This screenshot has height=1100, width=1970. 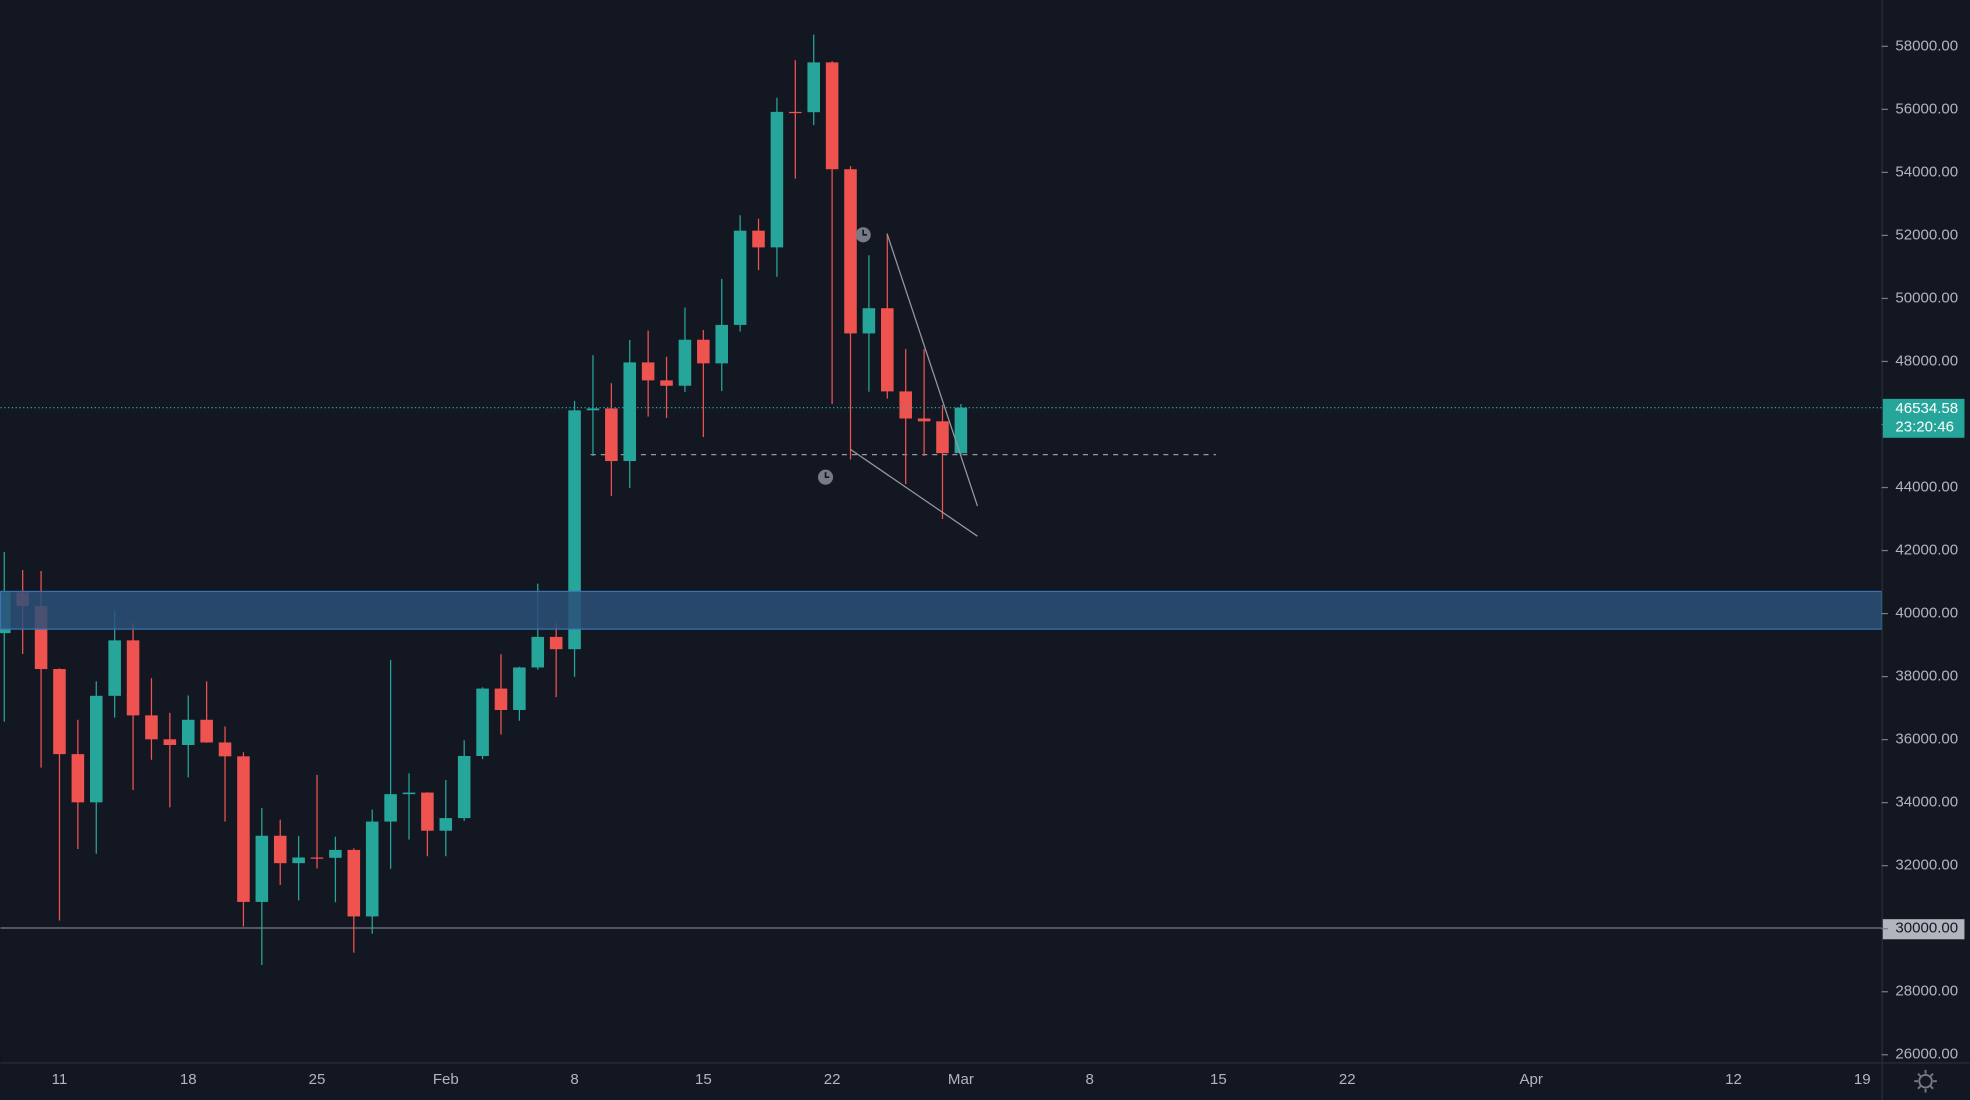 What do you see at coordinates (1926, 408) in the screenshot?
I see `last-price-label: 46534.58` at bounding box center [1926, 408].